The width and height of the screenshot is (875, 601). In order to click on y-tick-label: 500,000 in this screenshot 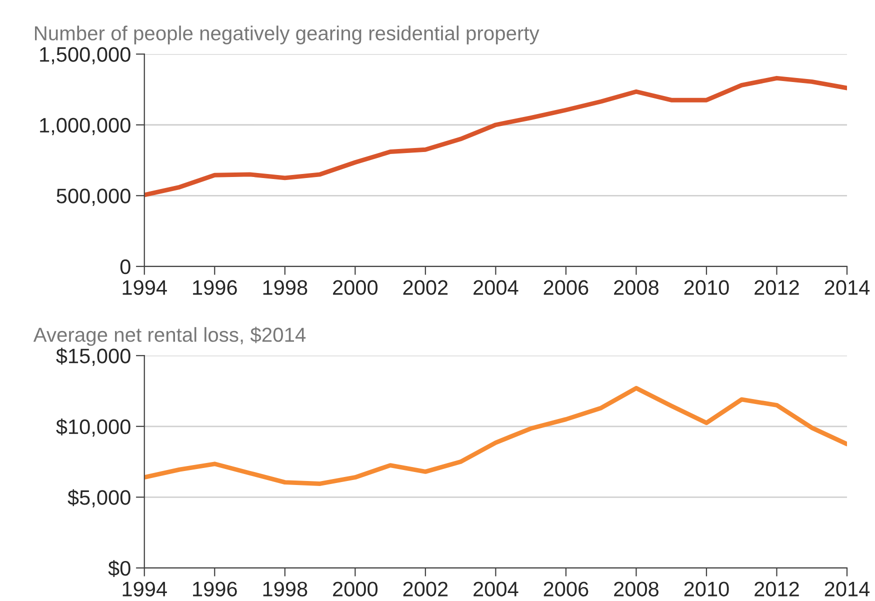, I will do `click(93, 197)`.